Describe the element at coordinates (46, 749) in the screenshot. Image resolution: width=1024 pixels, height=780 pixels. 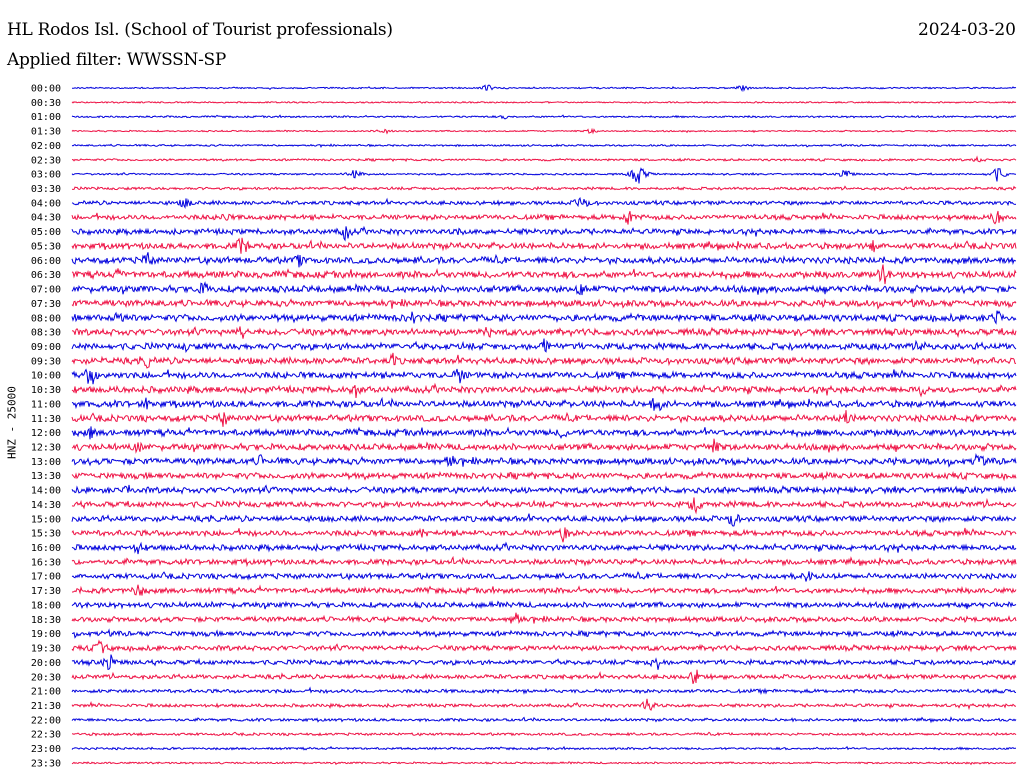
I see `trace-time-label: 23:00` at that location.